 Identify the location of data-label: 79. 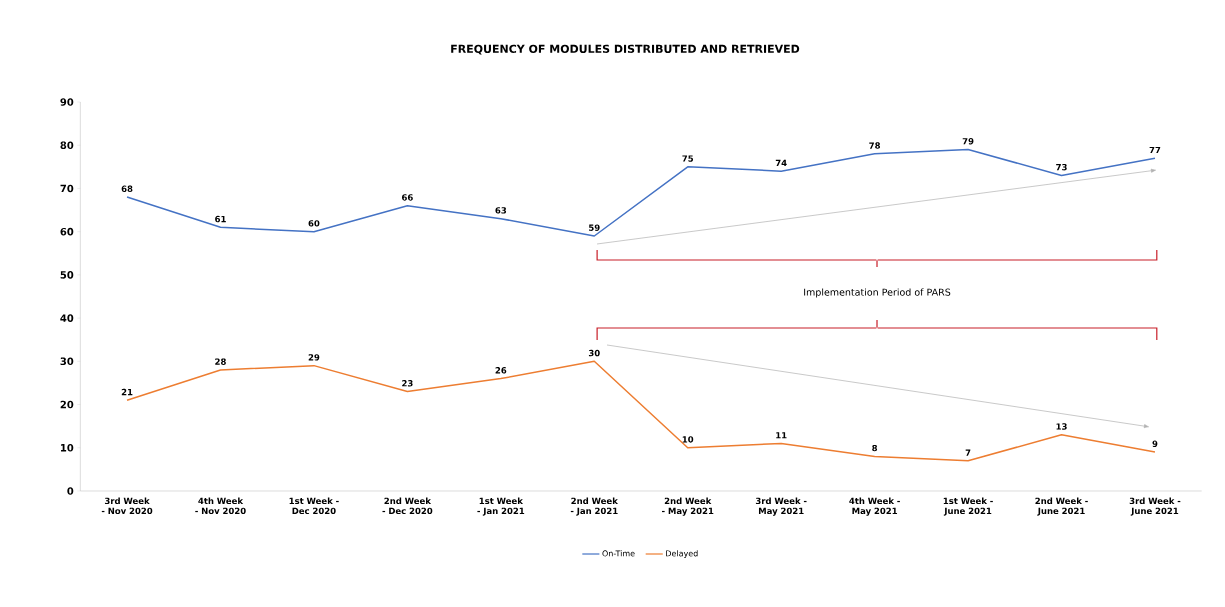
(968, 141).